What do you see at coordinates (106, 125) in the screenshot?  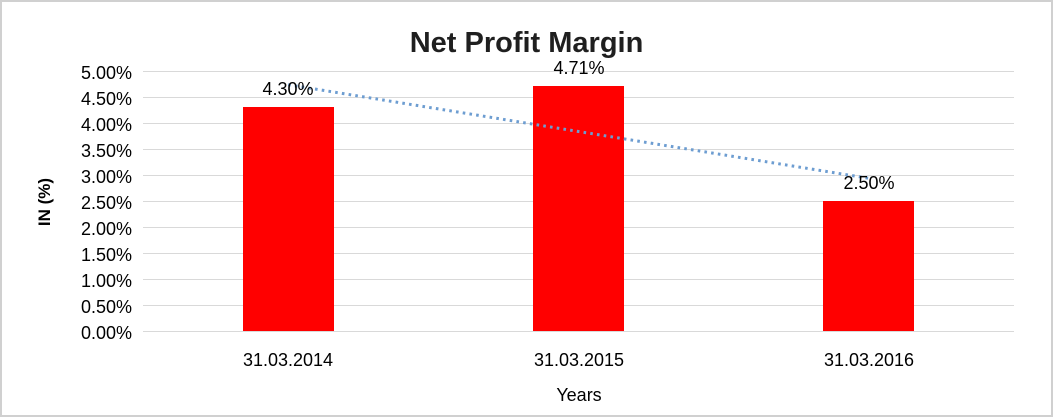 I see `y-tick-label: 4.00%` at bounding box center [106, 125].